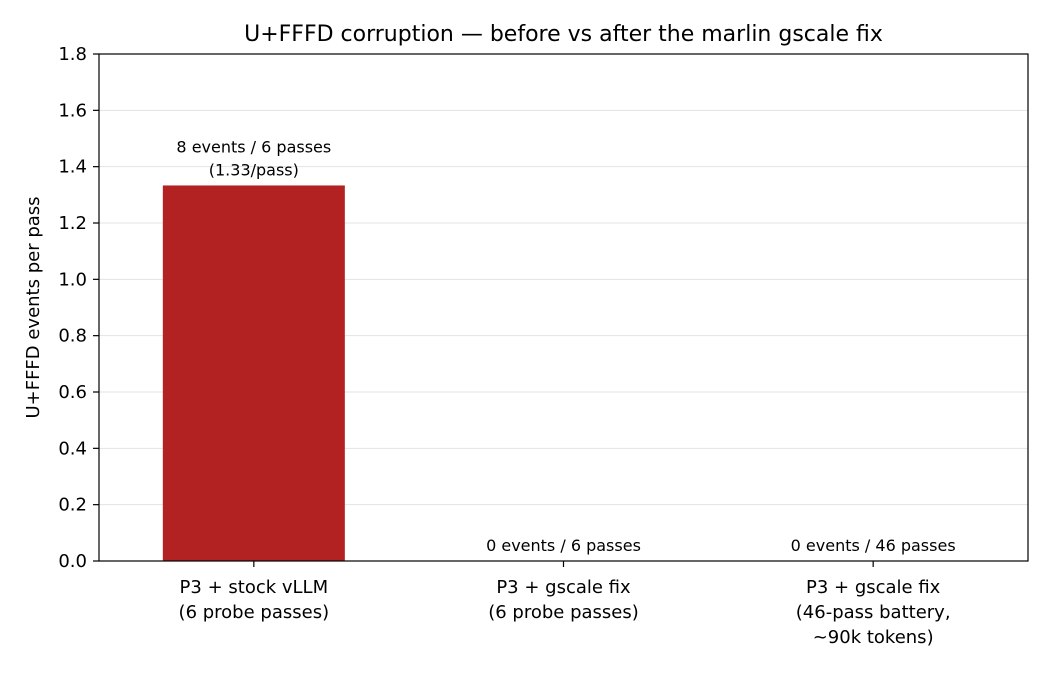 The height and width of the screenshot is (675, 1050). What do you see at coordinates (253, 158) in the screenshot?
I see `bar-value-label: 8 events / 6 passes (1.33/pass)` at bounding box center [253, 158].